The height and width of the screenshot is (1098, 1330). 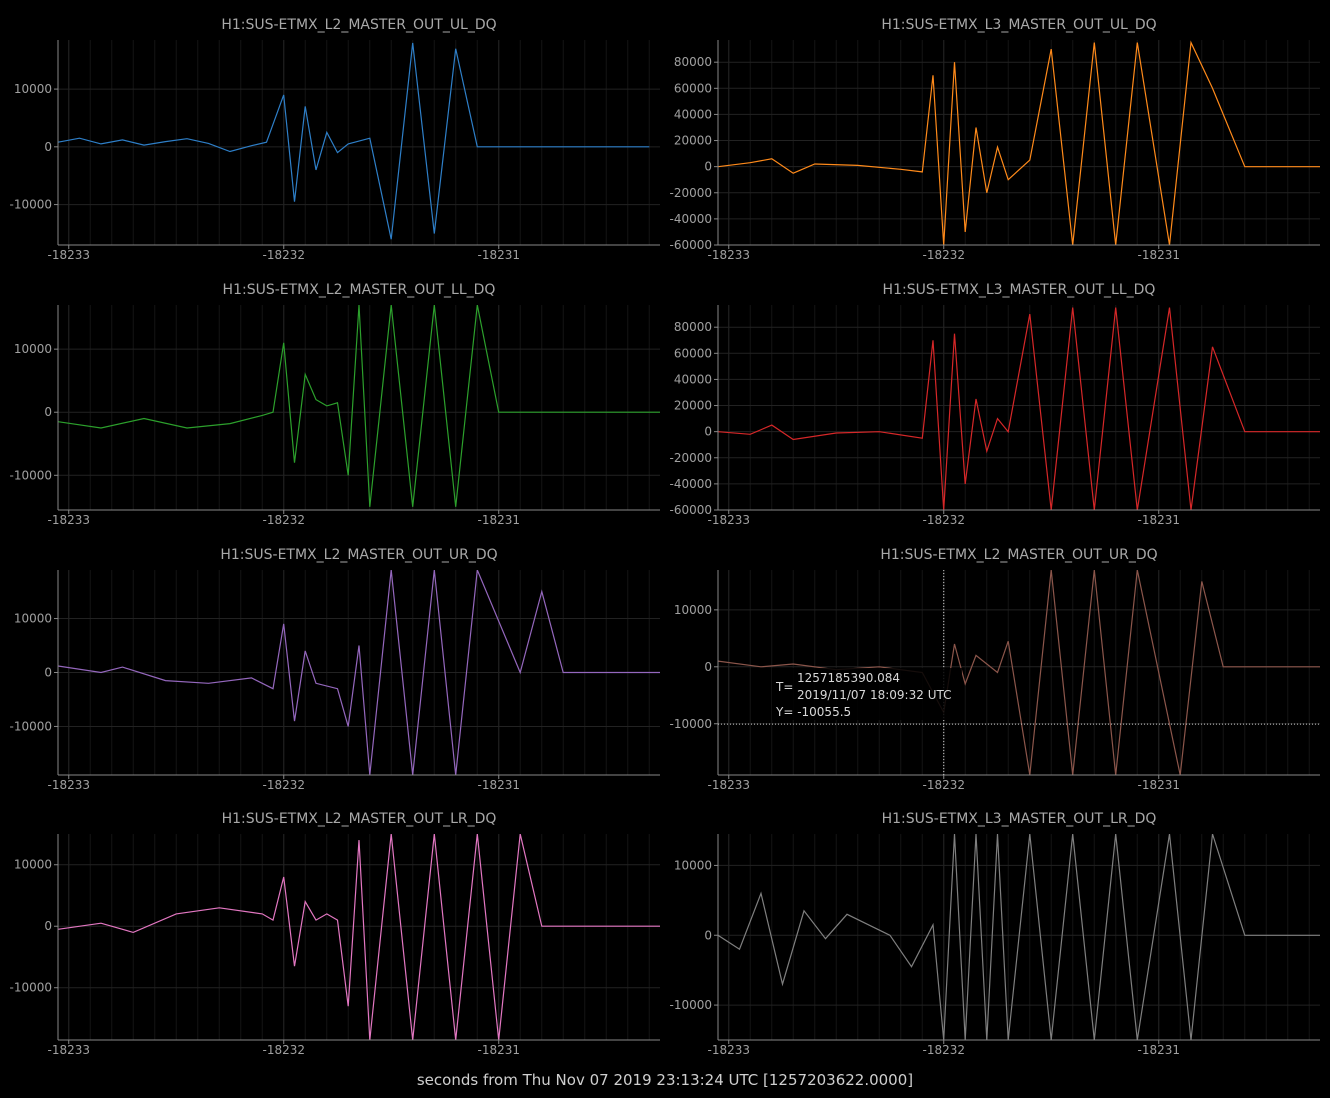 I want to click on tooltip-box, so click(x=867, y=694).